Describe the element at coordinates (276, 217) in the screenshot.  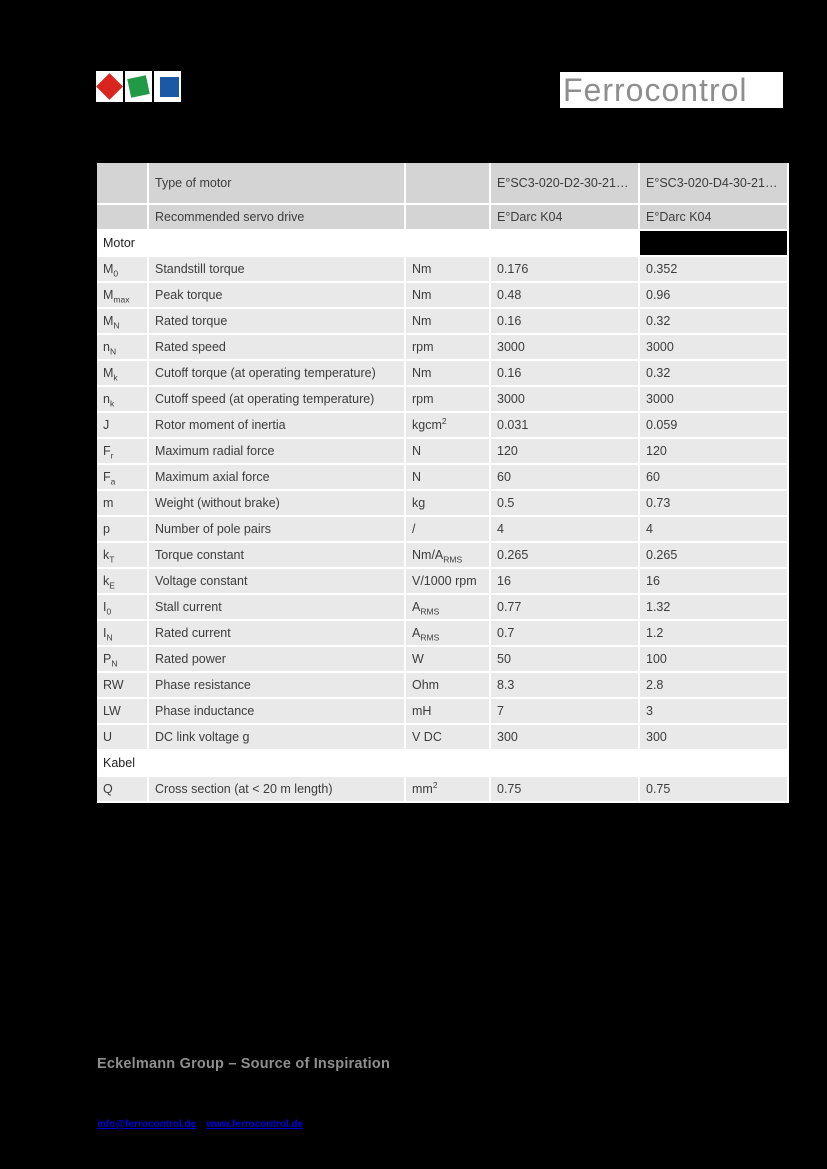
I see `servo-drive-label: Recommended servo drive` at that location.